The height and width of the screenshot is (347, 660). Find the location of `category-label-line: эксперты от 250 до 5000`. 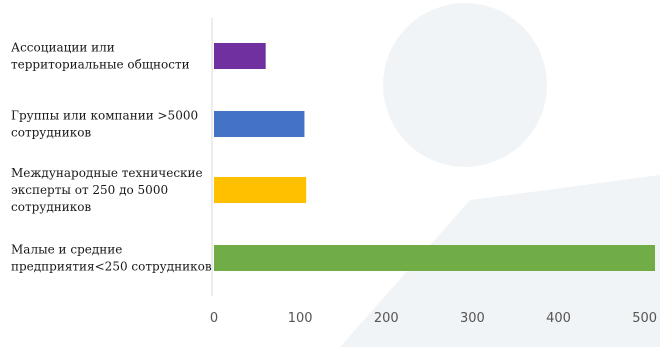

category-label-line: эксперты от 250 до 5000 is located at coordinates (89, 190).